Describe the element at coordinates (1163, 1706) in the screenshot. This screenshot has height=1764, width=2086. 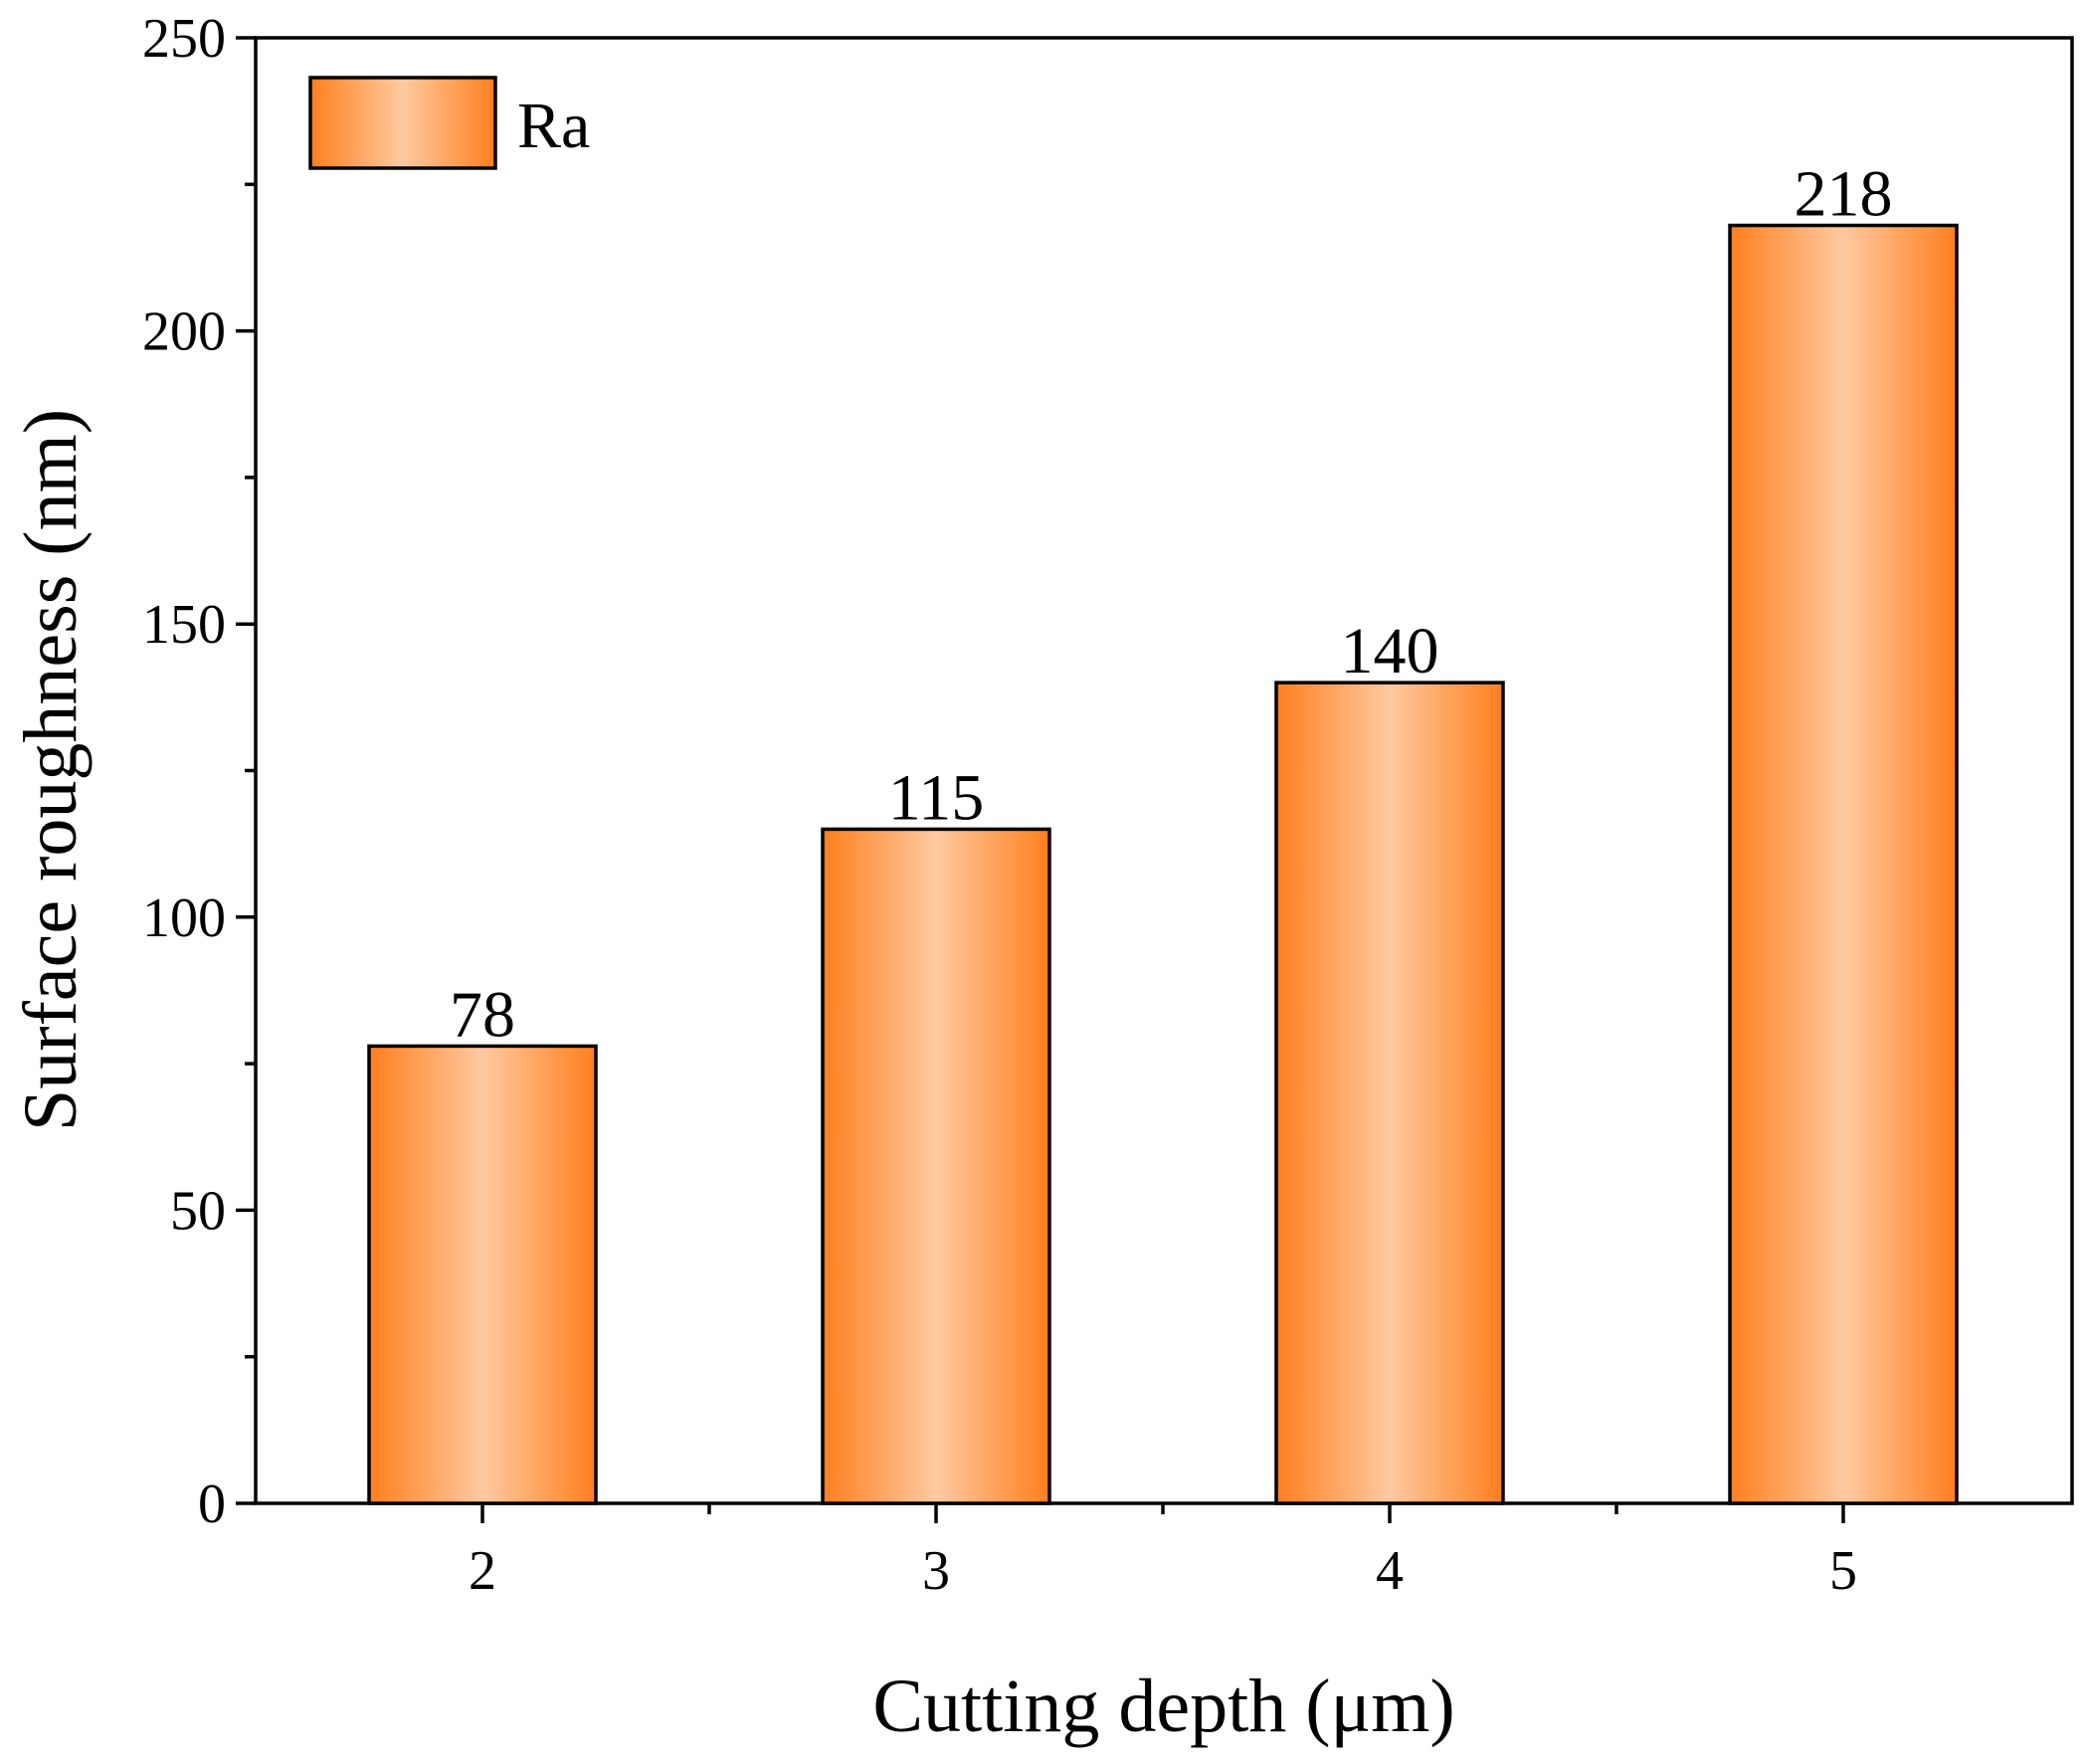
I see `x-axis-title: Cutting depth (μm)` at that location.